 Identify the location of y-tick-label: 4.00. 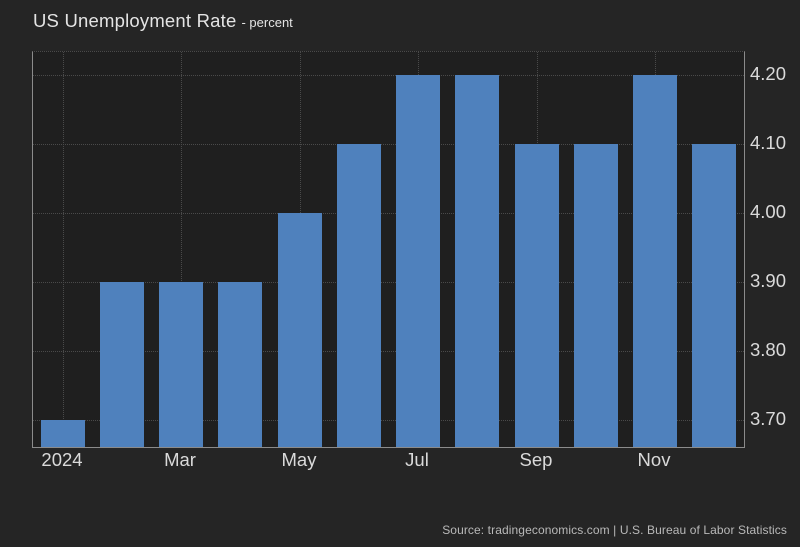
(768, 211).